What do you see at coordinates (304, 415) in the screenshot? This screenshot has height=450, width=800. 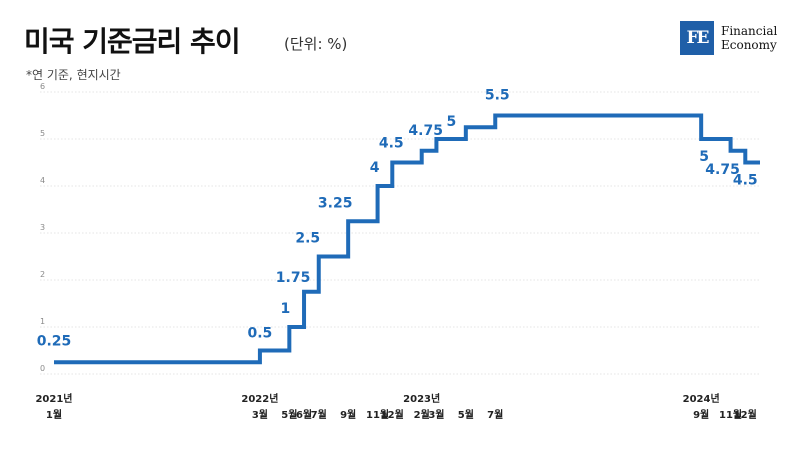 I see `x-tick-month: 6월` at bounding box center [304, 415].